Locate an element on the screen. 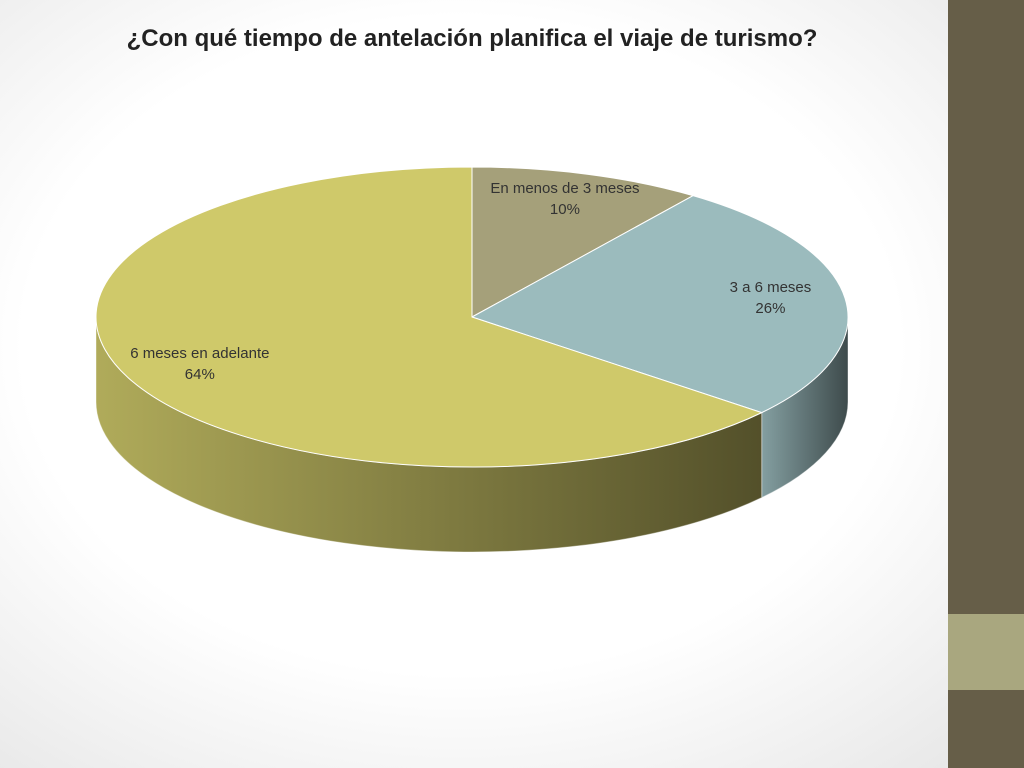 Image resolution: width=1024 pixels, height=768 pixels. side-bar-accent is located at coordinates (986, 652).